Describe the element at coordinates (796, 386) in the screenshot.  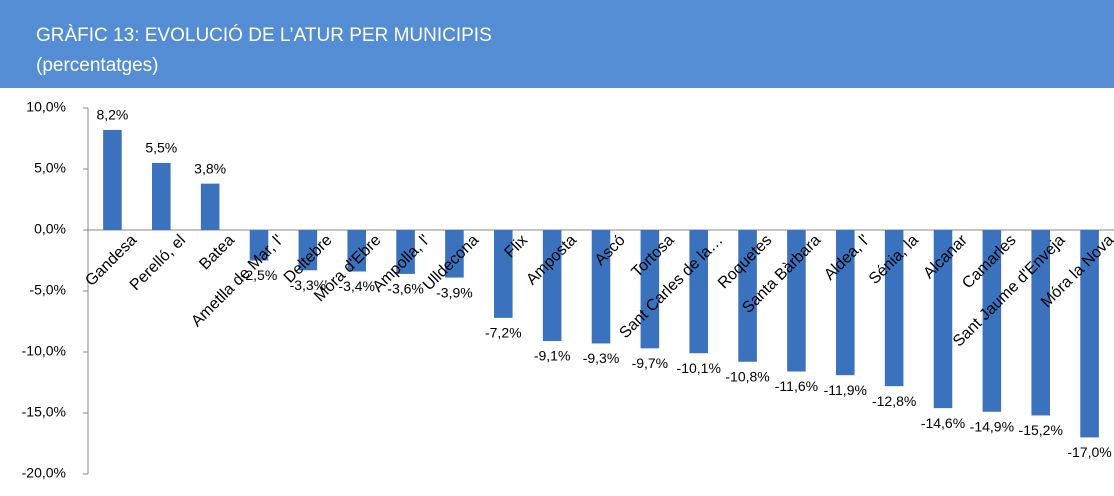
I see `value-label: -11,6%` at that location.